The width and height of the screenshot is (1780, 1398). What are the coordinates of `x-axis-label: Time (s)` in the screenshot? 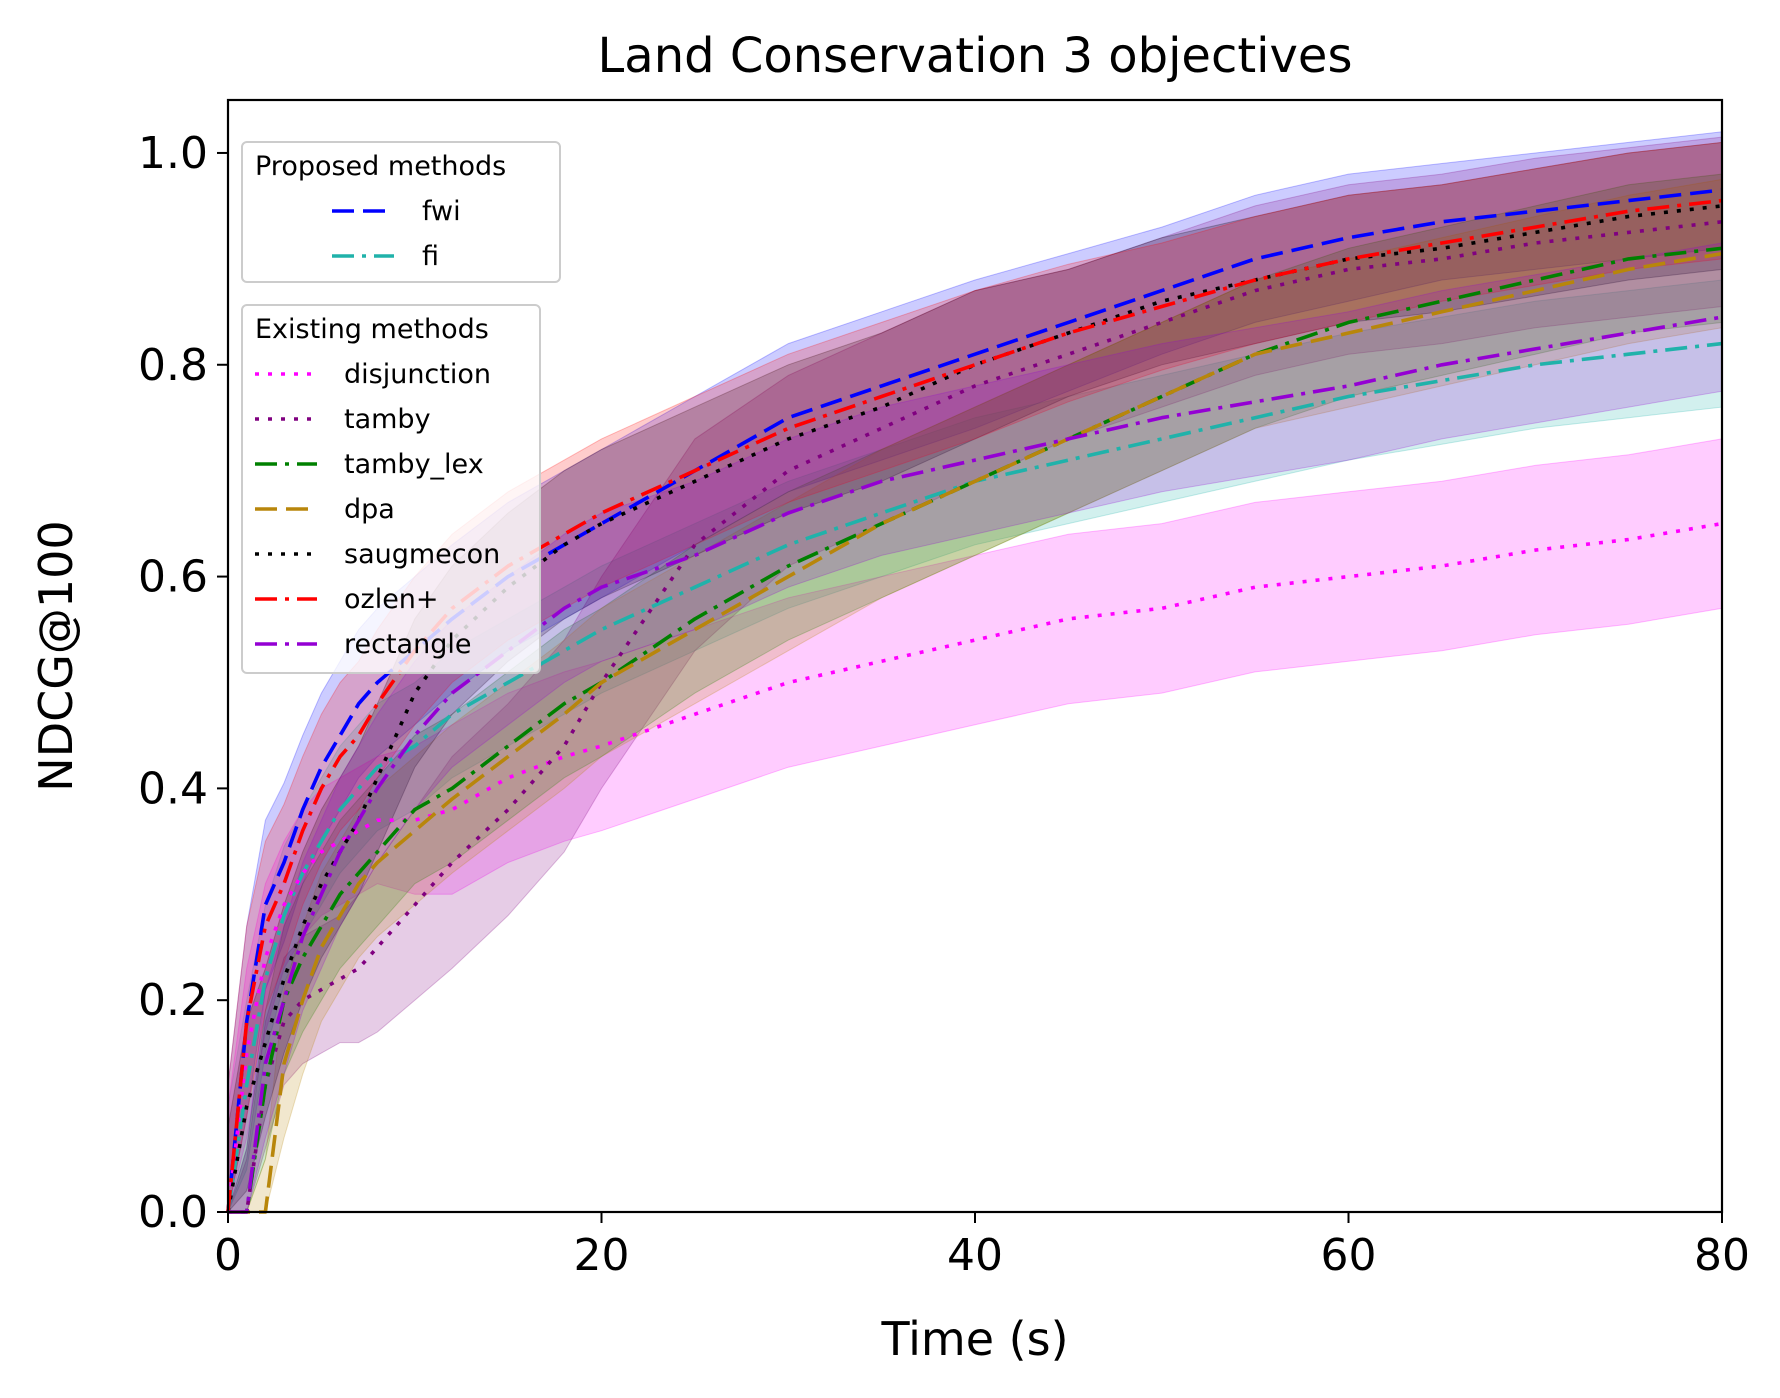 It's located at (974, 1339).